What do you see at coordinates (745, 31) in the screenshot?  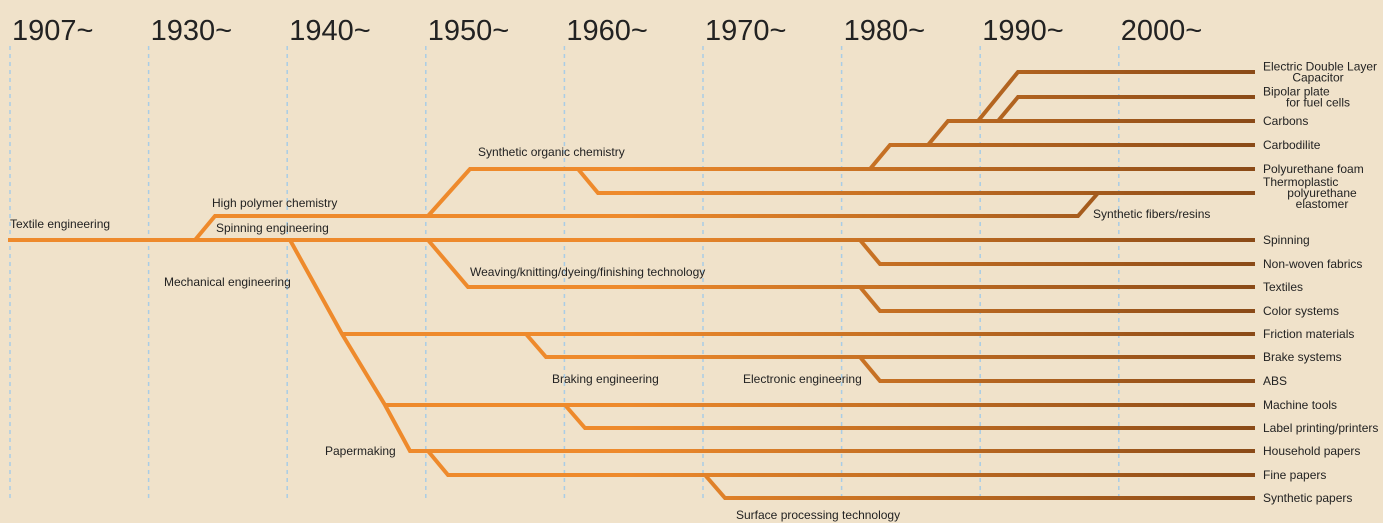 I see `era-label: 1970~` at bounding box center [745, 31].